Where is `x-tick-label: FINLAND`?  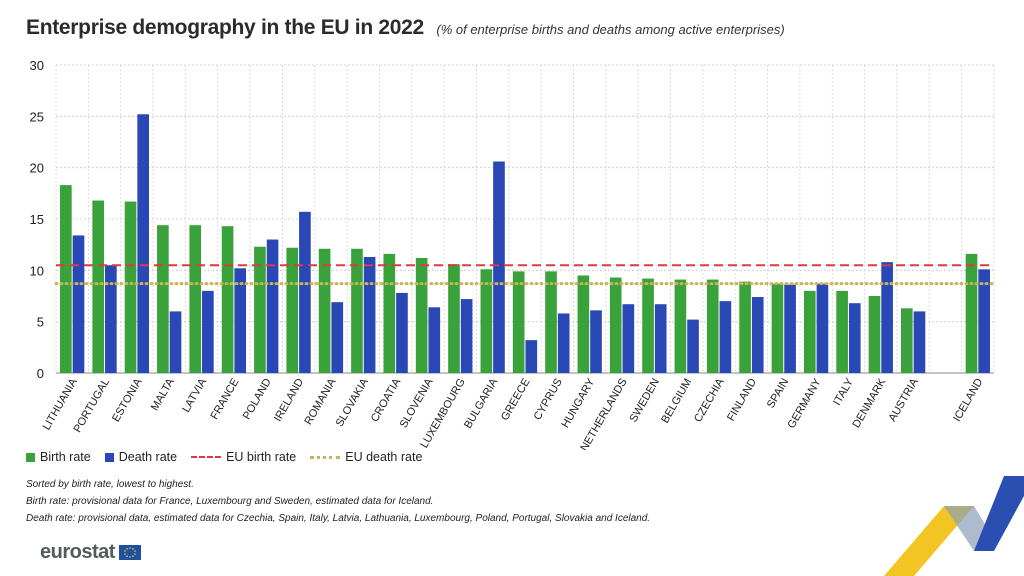 x-tick-label: FINLAND is located at coordinates (742, 399).